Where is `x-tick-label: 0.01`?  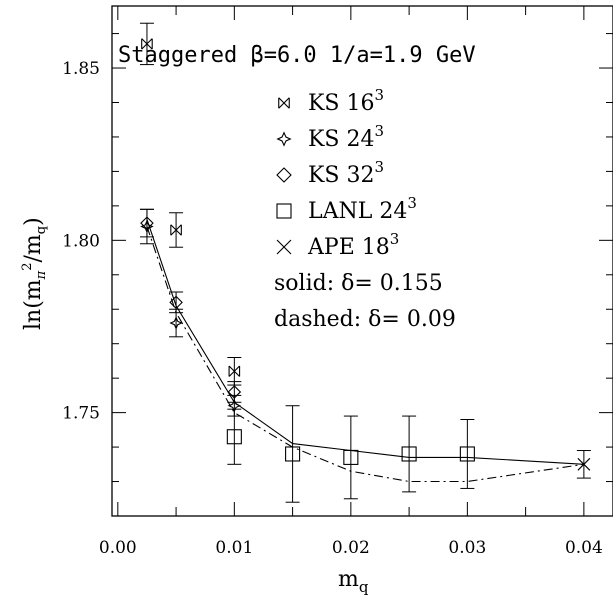 x-tick-label: 0.01 is located at coordinates (234, 548).